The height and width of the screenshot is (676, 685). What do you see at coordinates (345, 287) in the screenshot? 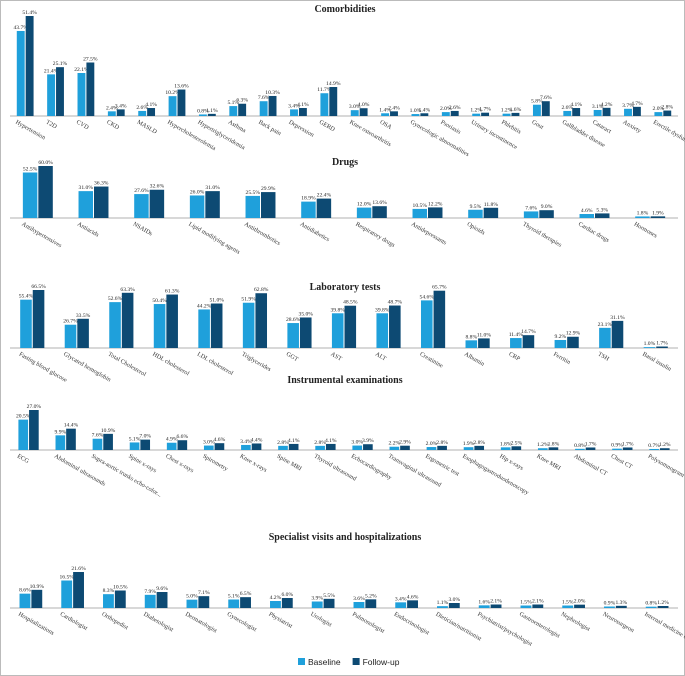
I see `panel-title: Laboratory tests` at bounding box center [345, 287].